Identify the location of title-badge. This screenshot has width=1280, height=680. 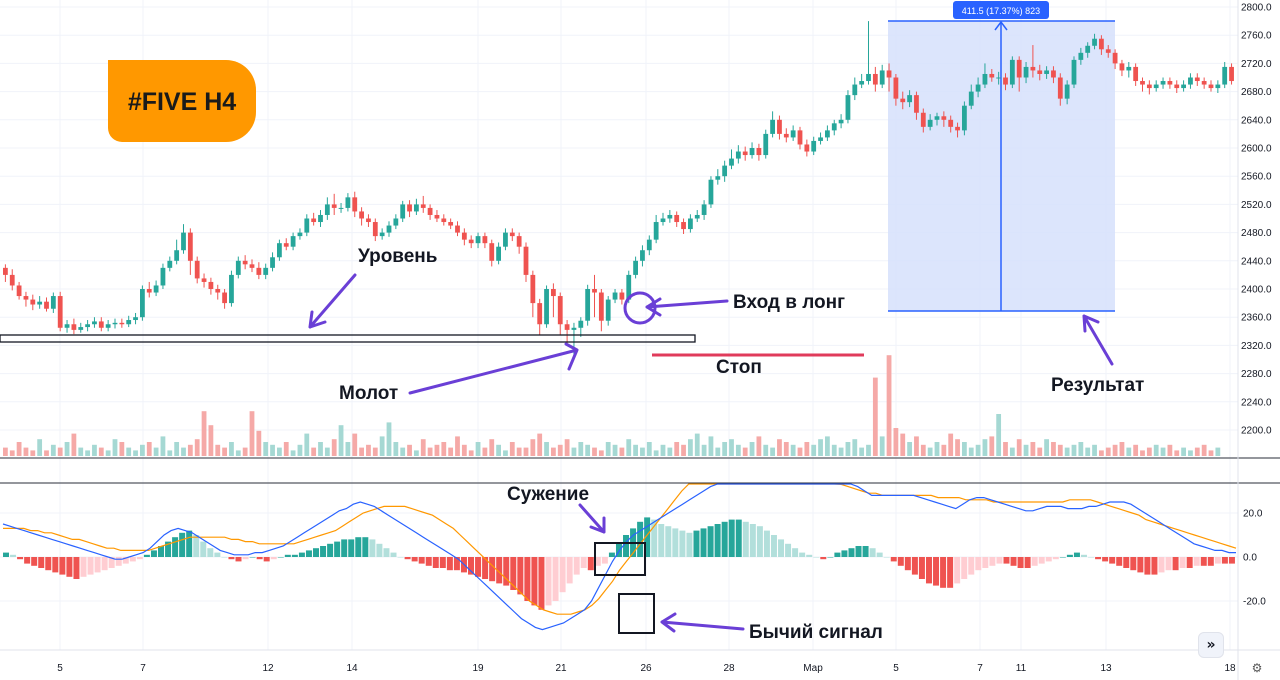
(182, 101).